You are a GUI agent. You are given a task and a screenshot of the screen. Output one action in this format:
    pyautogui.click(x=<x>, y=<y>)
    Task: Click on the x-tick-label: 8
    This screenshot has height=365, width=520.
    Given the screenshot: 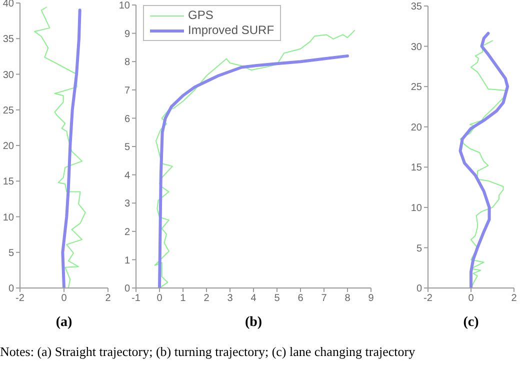 What is the action you would take?
    pyautogui.click(x=347, y=298)
    